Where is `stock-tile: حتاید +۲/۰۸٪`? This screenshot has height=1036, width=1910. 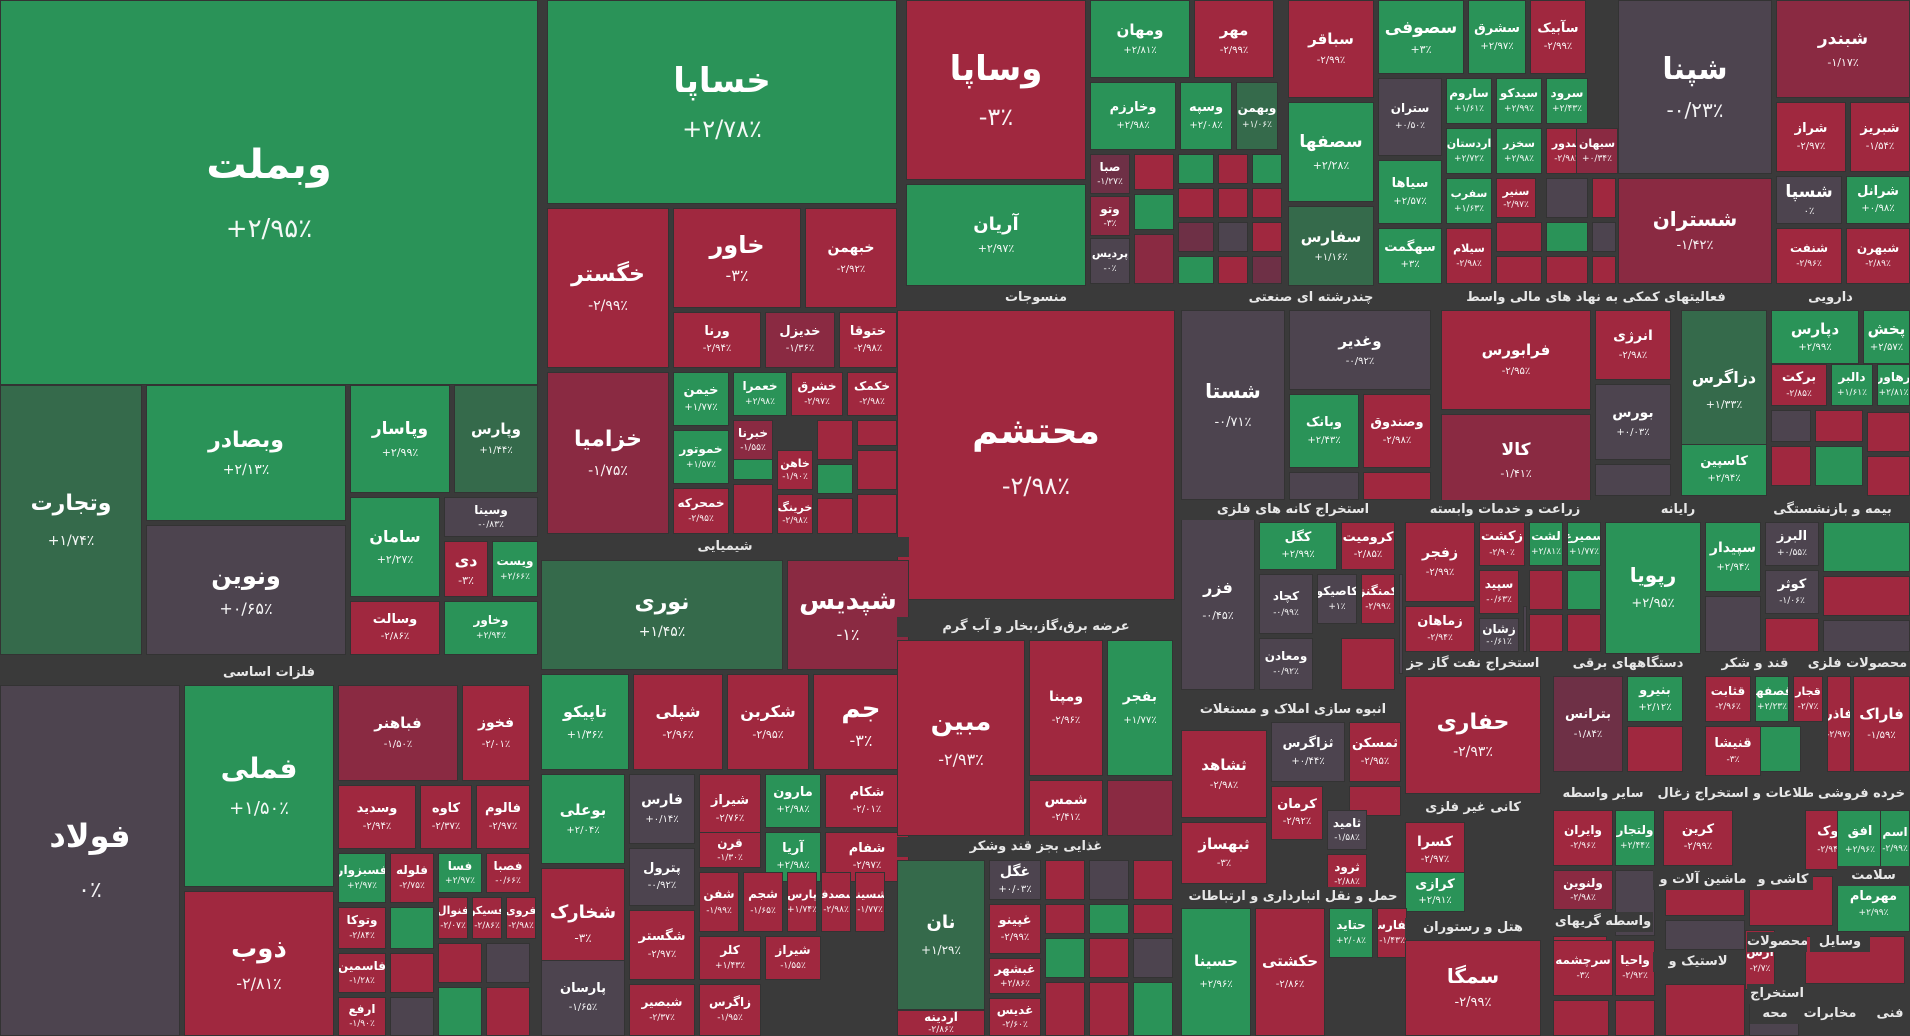
stock-tile: حتاید +۲/۰۸٪ is located at coordinates (1351, 933).